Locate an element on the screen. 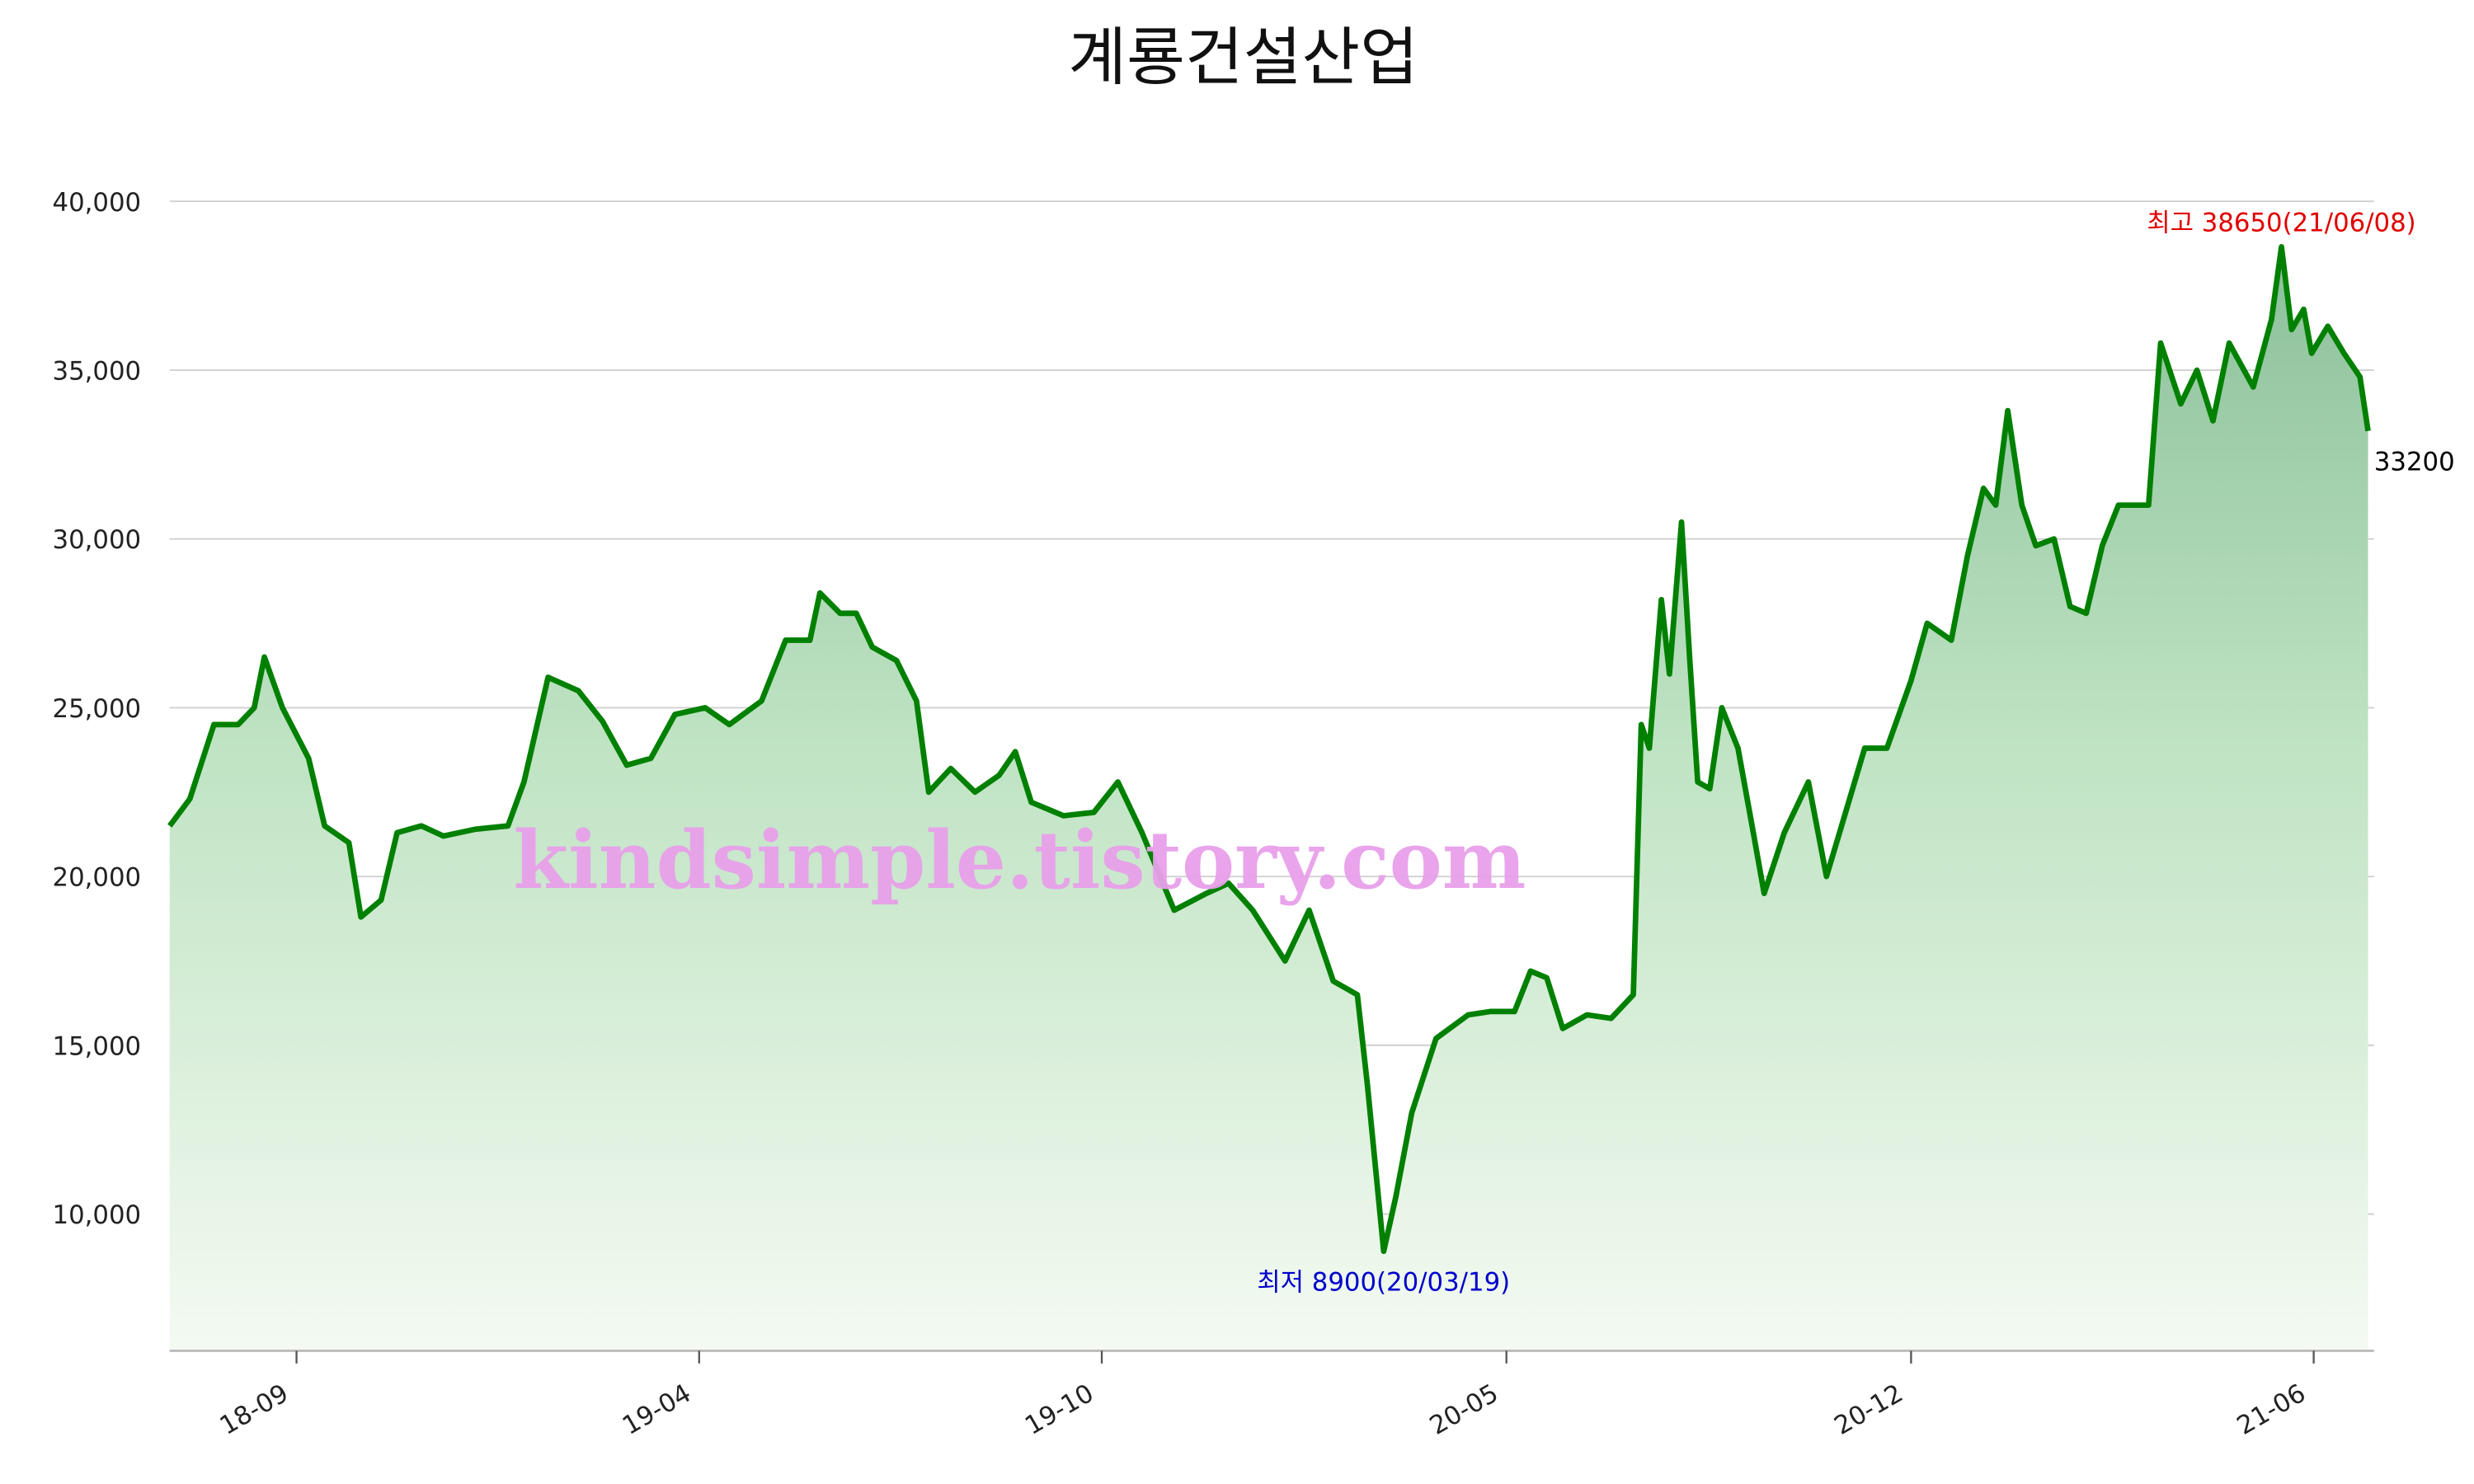 The width and height of the screenshot is (2474, 1484). x-tick-label: 21-06 is located at coordinates (2271, 1409).